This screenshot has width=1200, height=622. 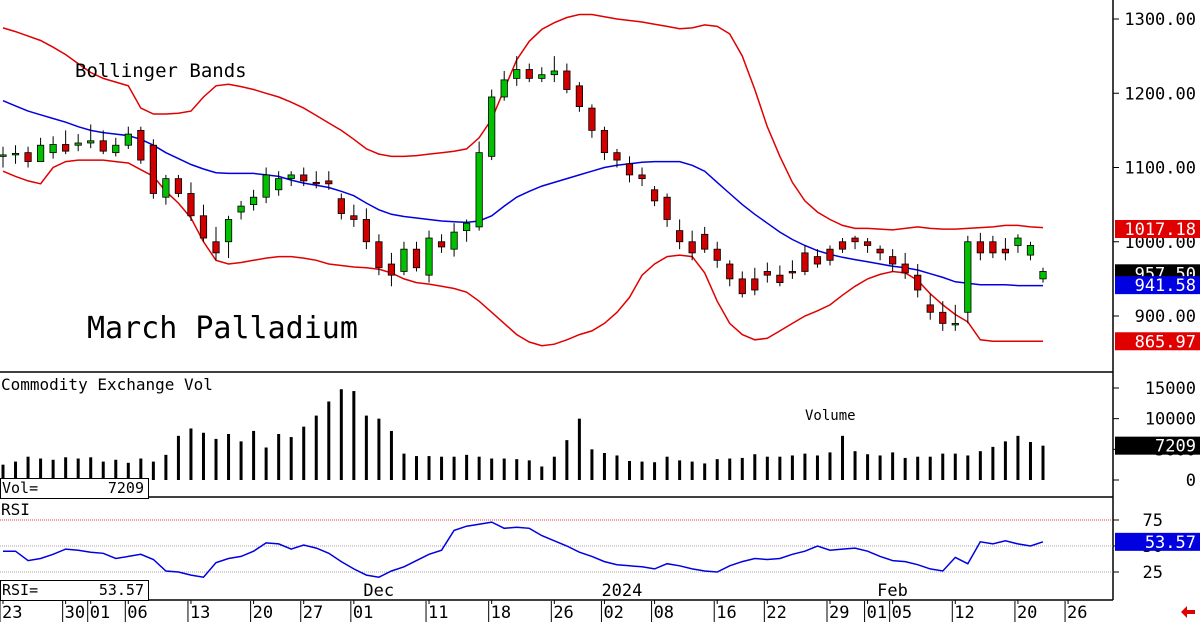 I want to click on date-tick-label: 20, so click(x=263, y=612).